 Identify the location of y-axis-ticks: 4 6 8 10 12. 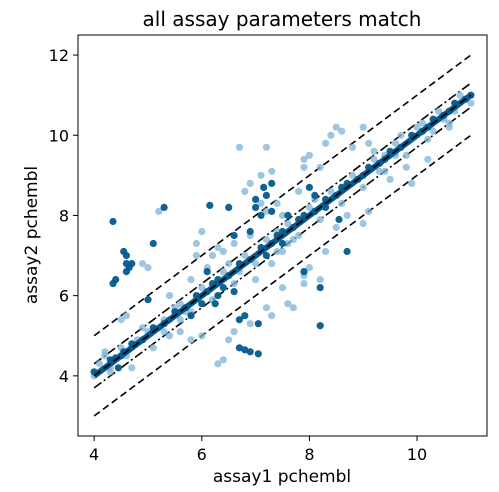
(63, 216).